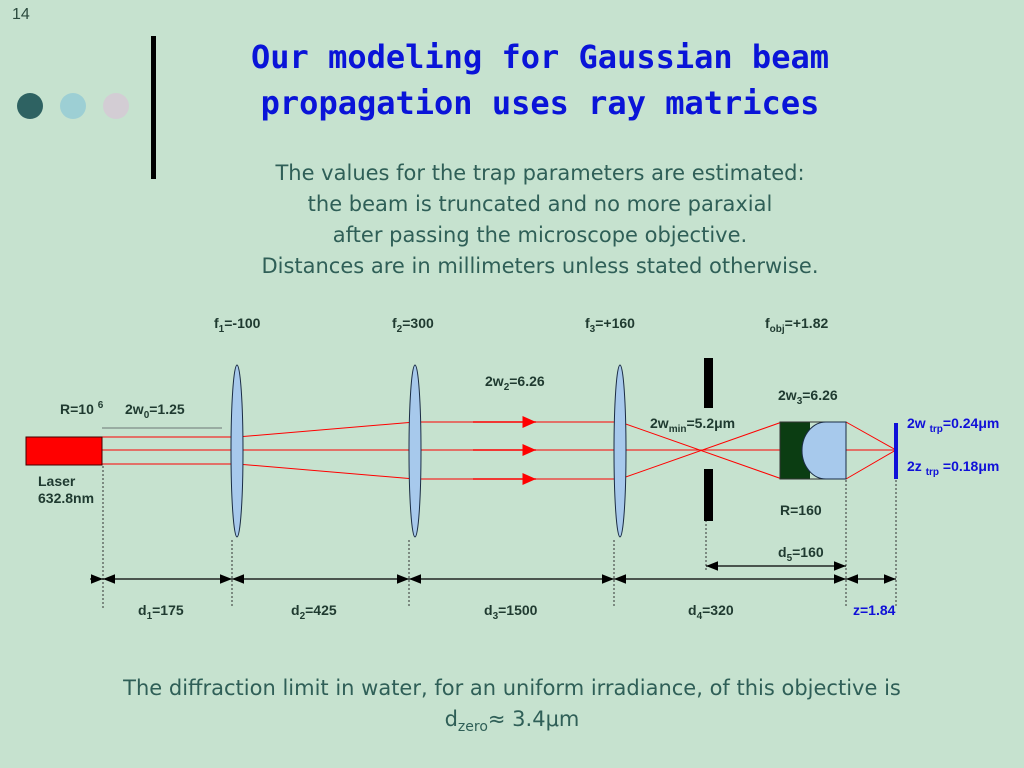 This screenshot has height=768, width=1024. Describe the element at coordinates (659, 423) in the screenshot. I see `wmin-label-pre: 2w` at that location.